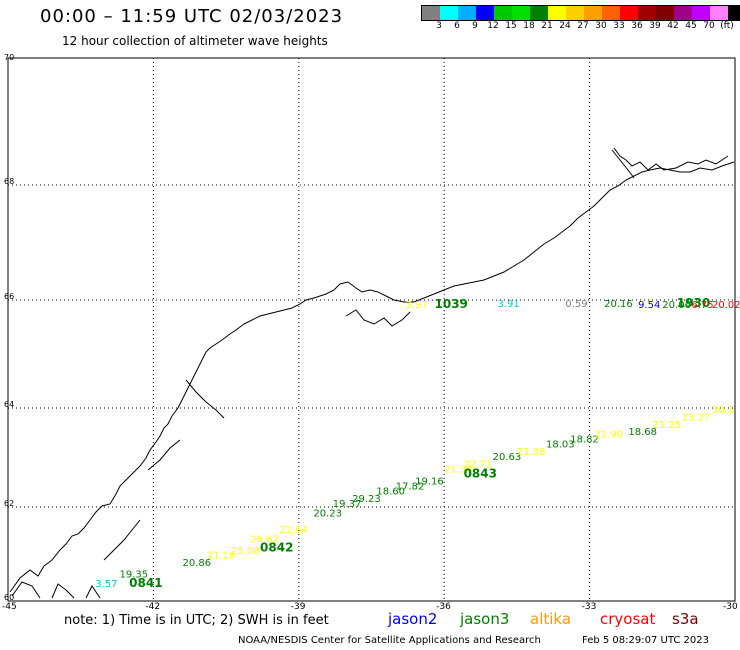  Describe the element at coordinates (390, 492) in the screenshot. I see `wave-height-label: 18.60` at that location.